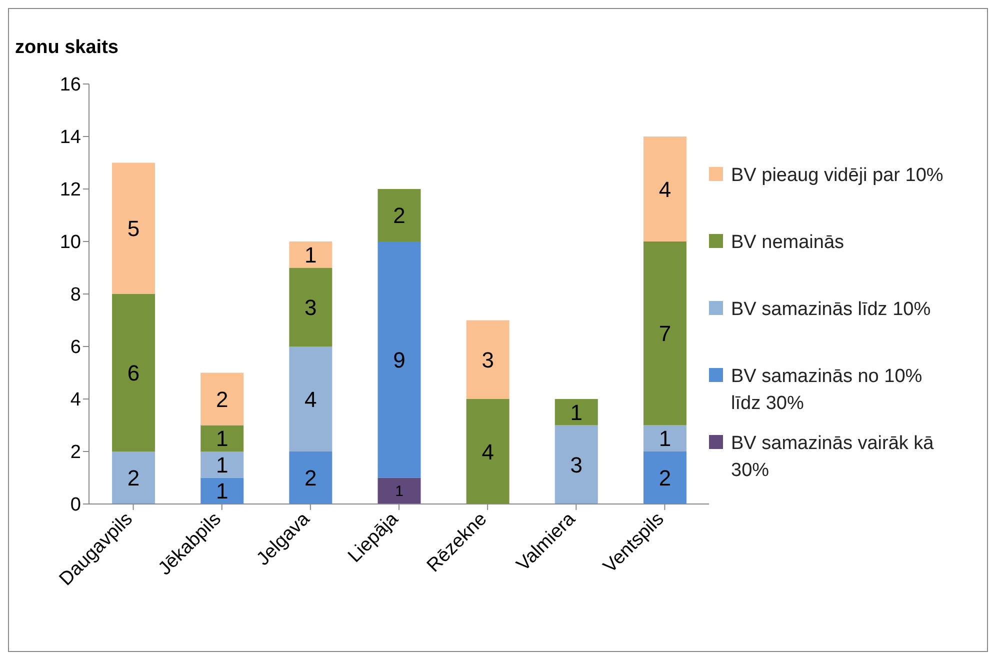  What do you see at coordinates (787, 242) in the screenshot?
I see `legend-label: BV nemainās` at bounding box center [787, 242].